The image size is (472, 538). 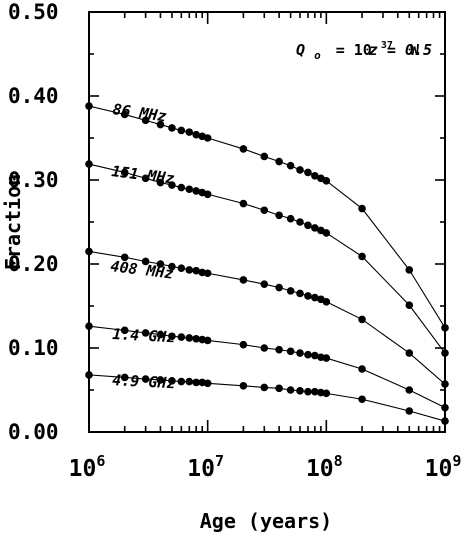 What do you see at coordinates (300, 50) in the screenshot?
I see `q-symbol: Q` at bounding box center [300, 50].